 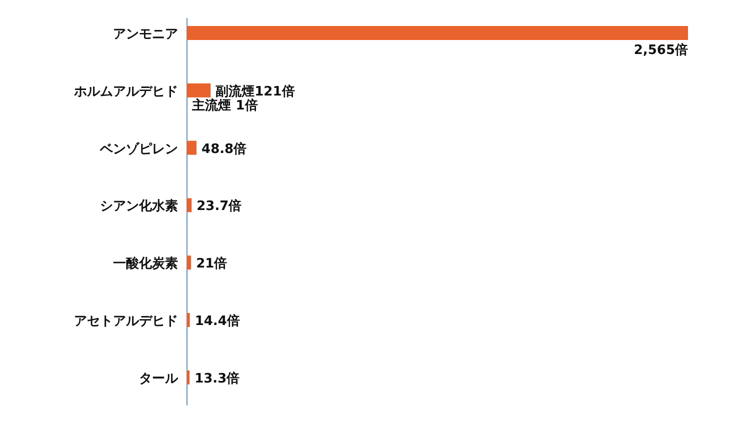 I want to click on data-label: 23.7倍, so click(x=219, y=206).